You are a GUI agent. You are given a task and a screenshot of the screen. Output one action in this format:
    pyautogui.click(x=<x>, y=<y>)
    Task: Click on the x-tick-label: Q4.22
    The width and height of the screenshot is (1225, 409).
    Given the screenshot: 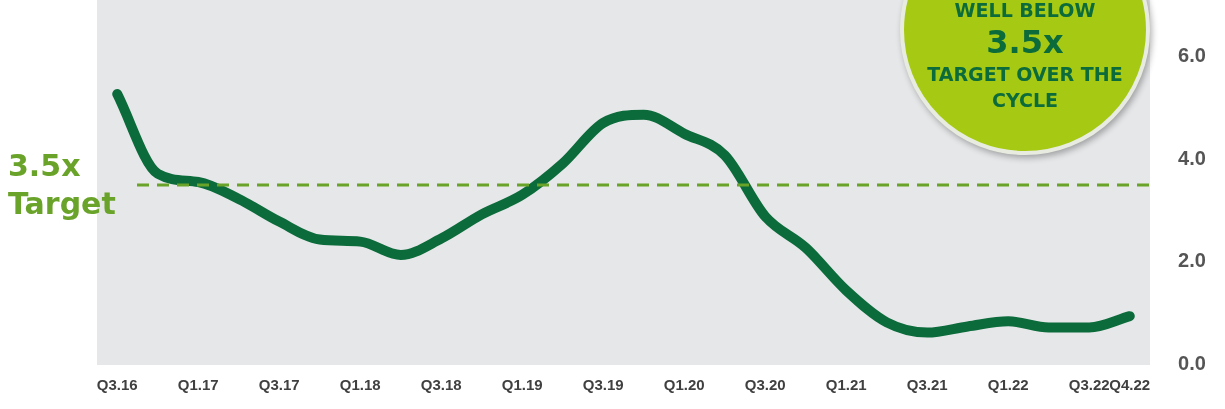 What is the action you would take?
    pyautogui.click(x=1130, y=385)
    